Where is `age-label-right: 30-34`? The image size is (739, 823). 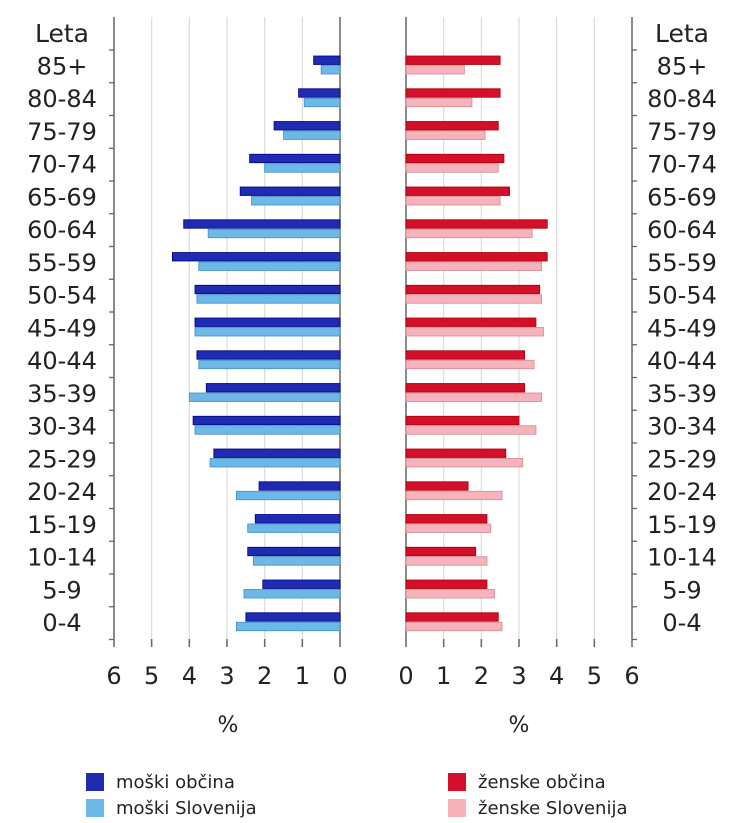 age-label-right: 30-34 is located at coordinates (682, 427).